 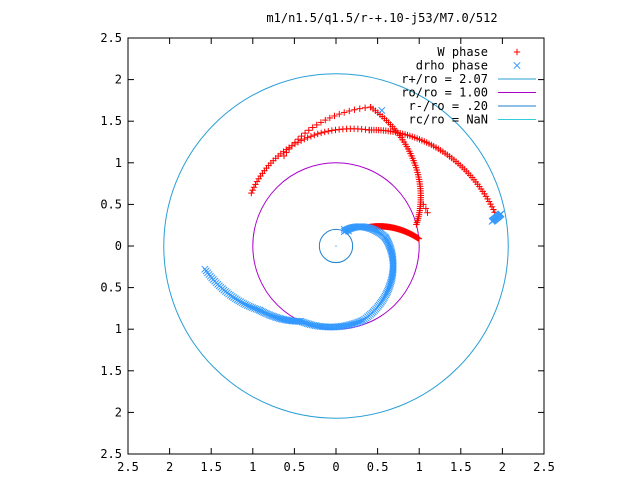 What do you see at coordinates (373, 172) in the screenshot?
I see `series-w-phase` at bounding box center [373, 172].